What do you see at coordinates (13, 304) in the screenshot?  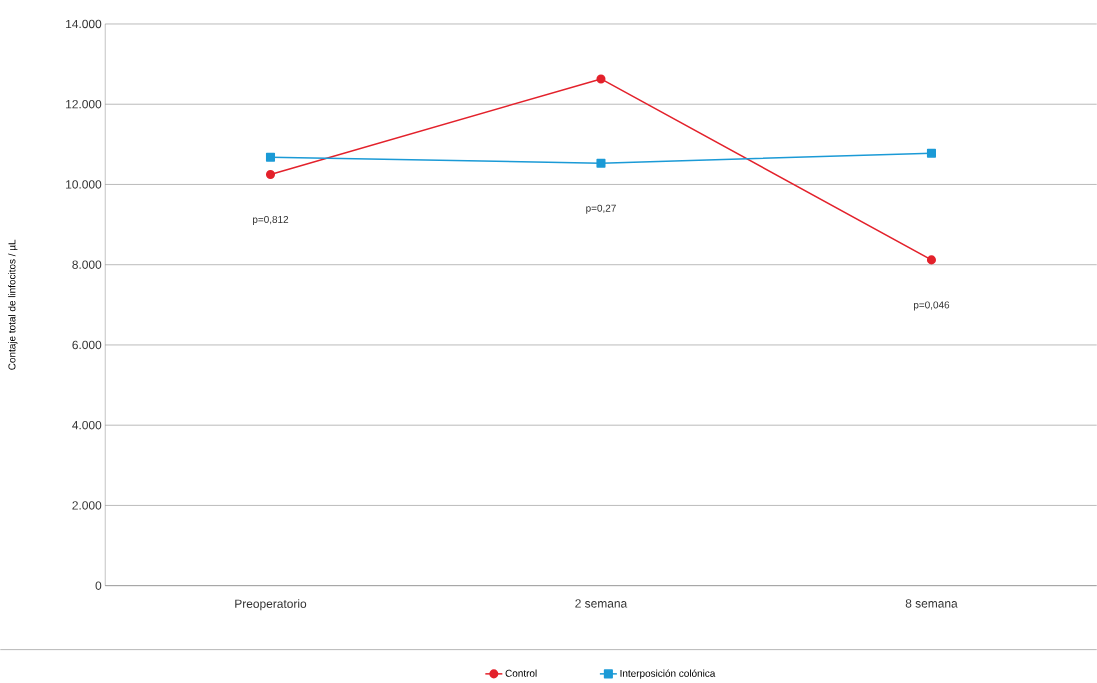 I see `y-axis-title: Contaje total de linfocitos / µL` at bounding box center [13, 304].